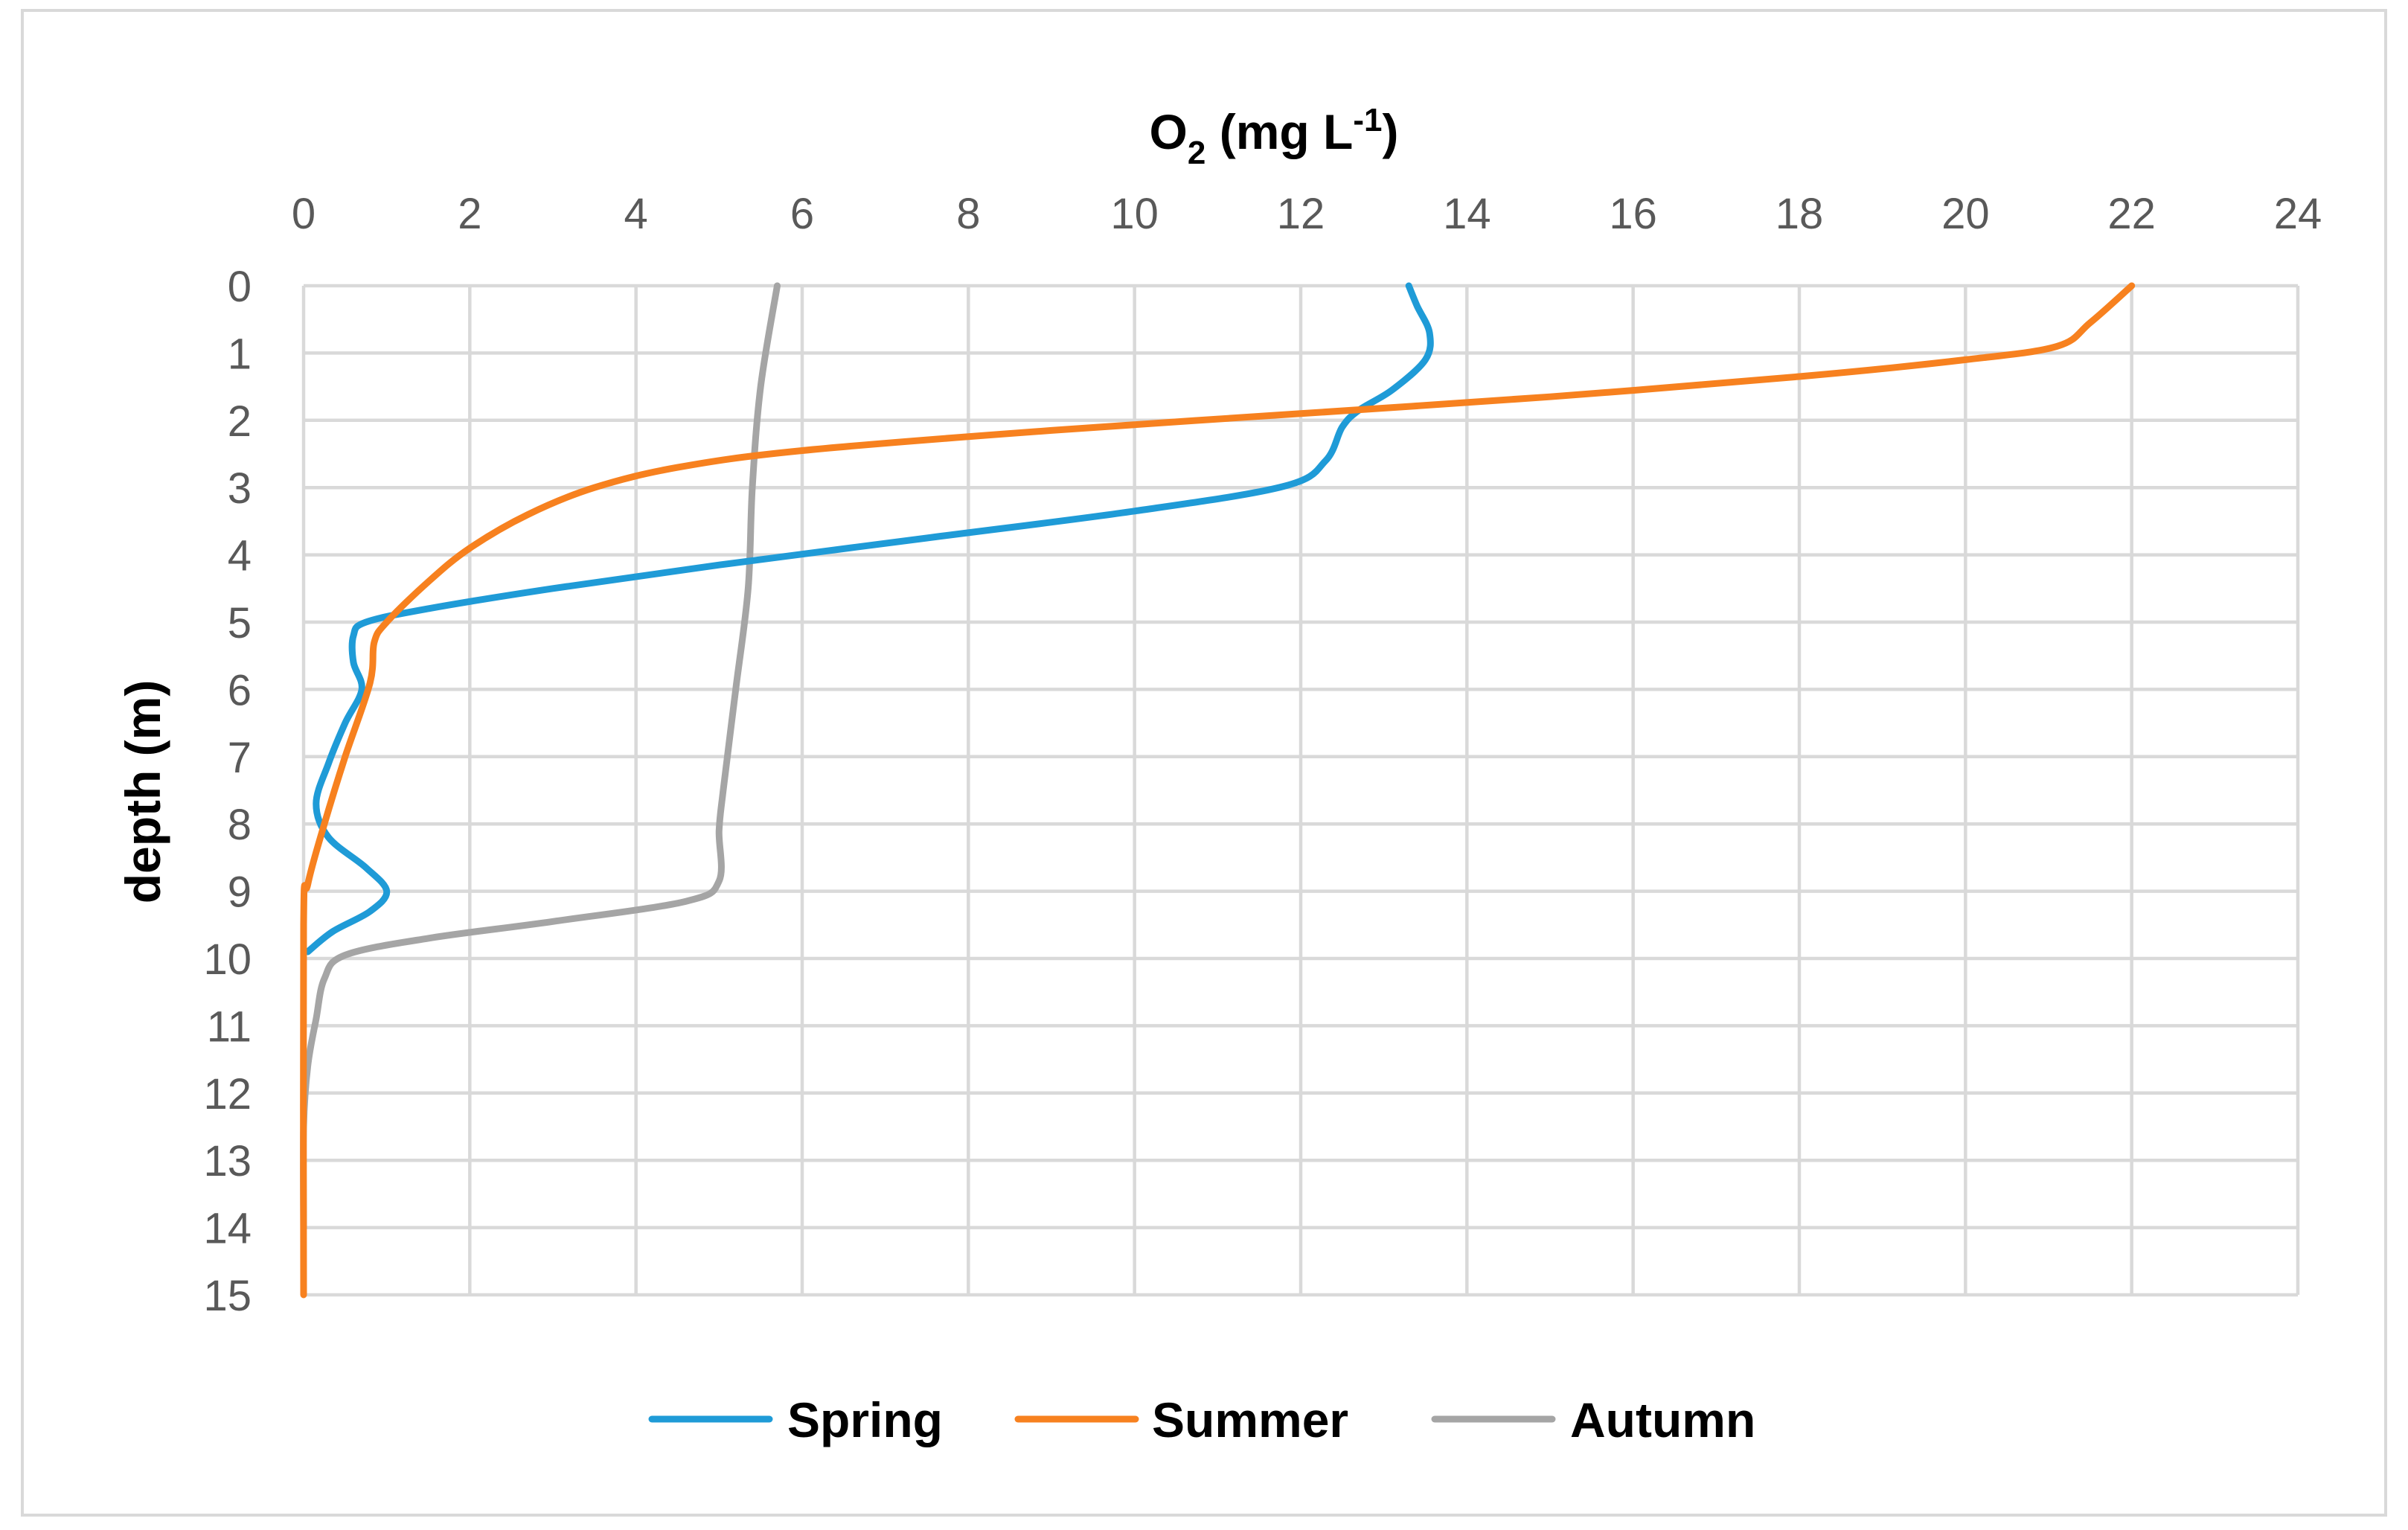  I want to click on x-tick-label: 22, so click(2131, 214).